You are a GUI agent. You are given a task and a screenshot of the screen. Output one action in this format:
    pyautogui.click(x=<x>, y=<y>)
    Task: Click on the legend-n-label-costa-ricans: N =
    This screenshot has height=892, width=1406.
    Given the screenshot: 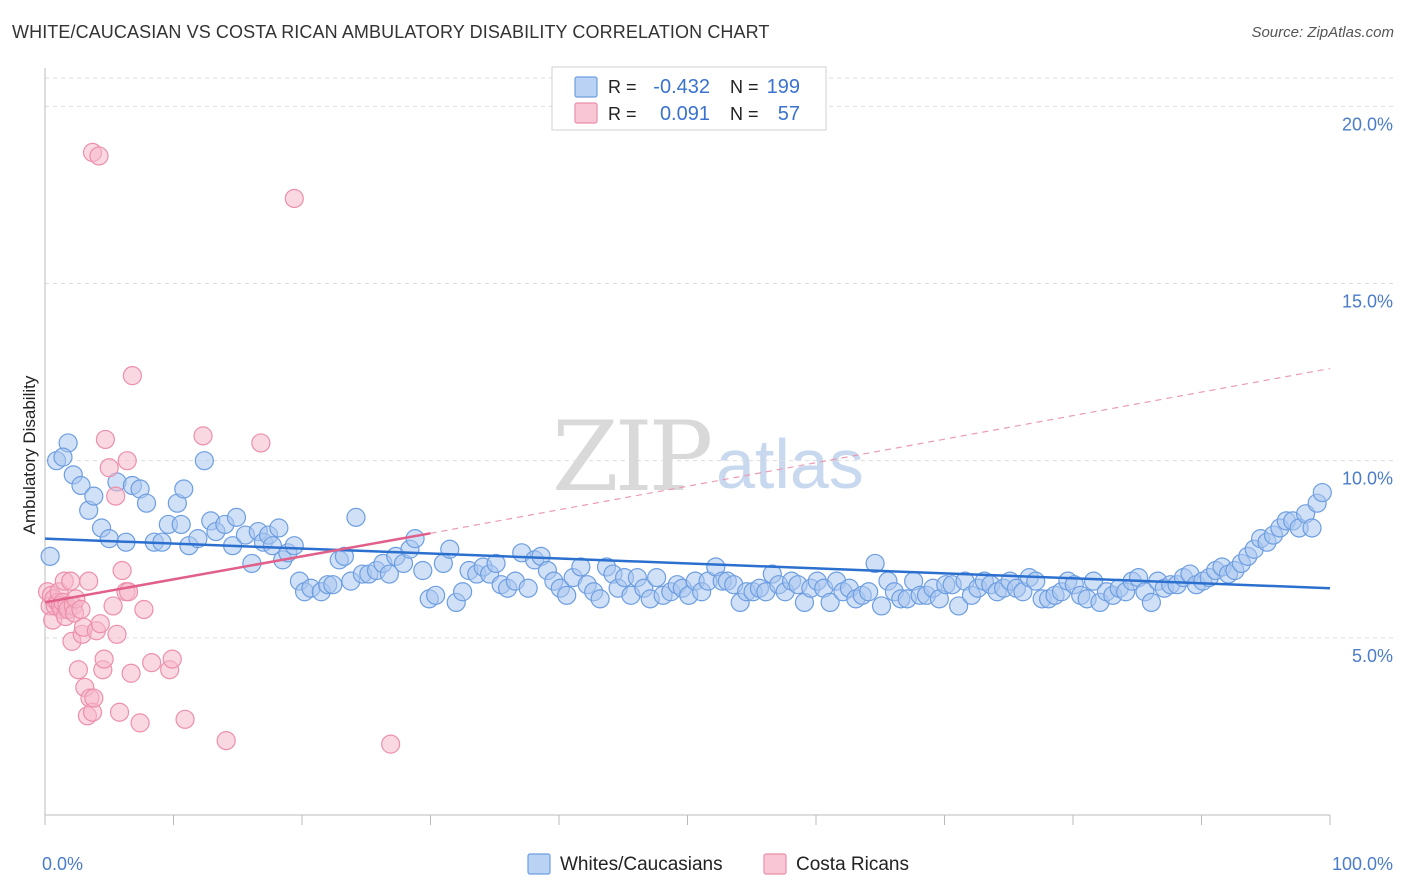 What is the action you would take?
    pyautogui.click(x=744, y=114)
    